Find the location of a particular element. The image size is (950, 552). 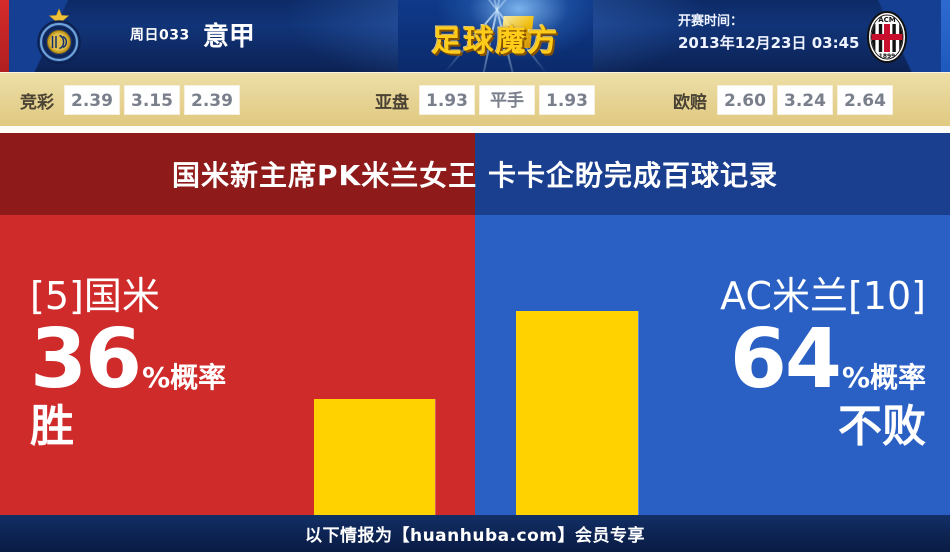

away-probability-bar is located at coordinates (577, 413).